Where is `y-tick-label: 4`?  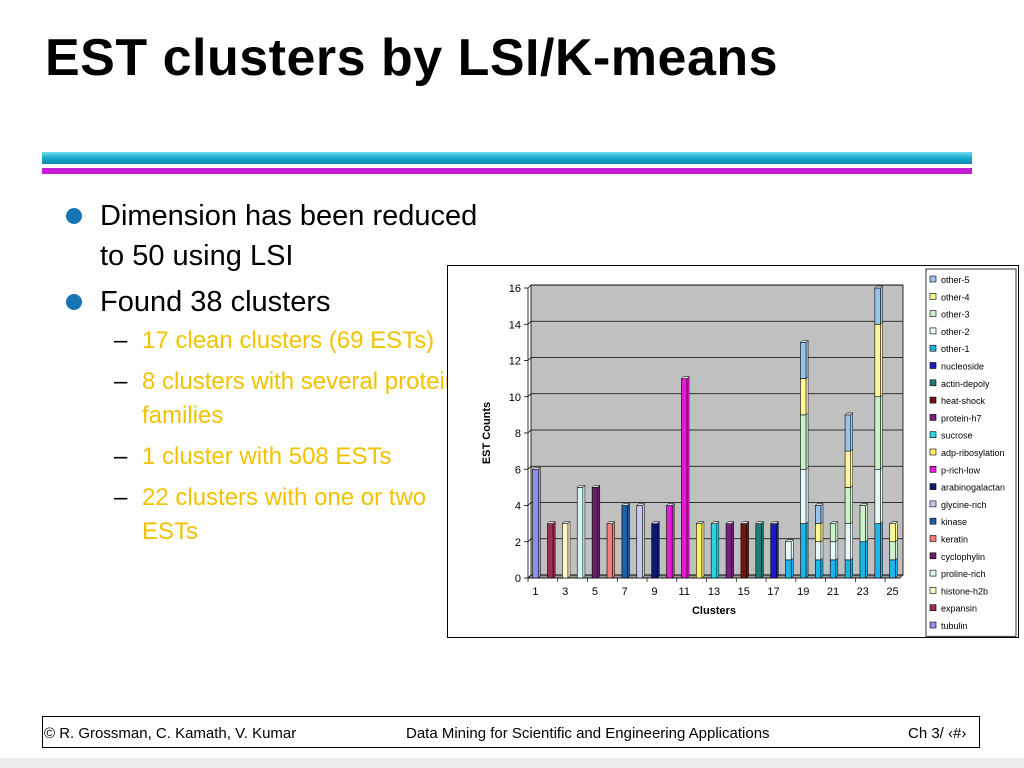
y-tick-label: 4 is located at coordinates (518, 507).